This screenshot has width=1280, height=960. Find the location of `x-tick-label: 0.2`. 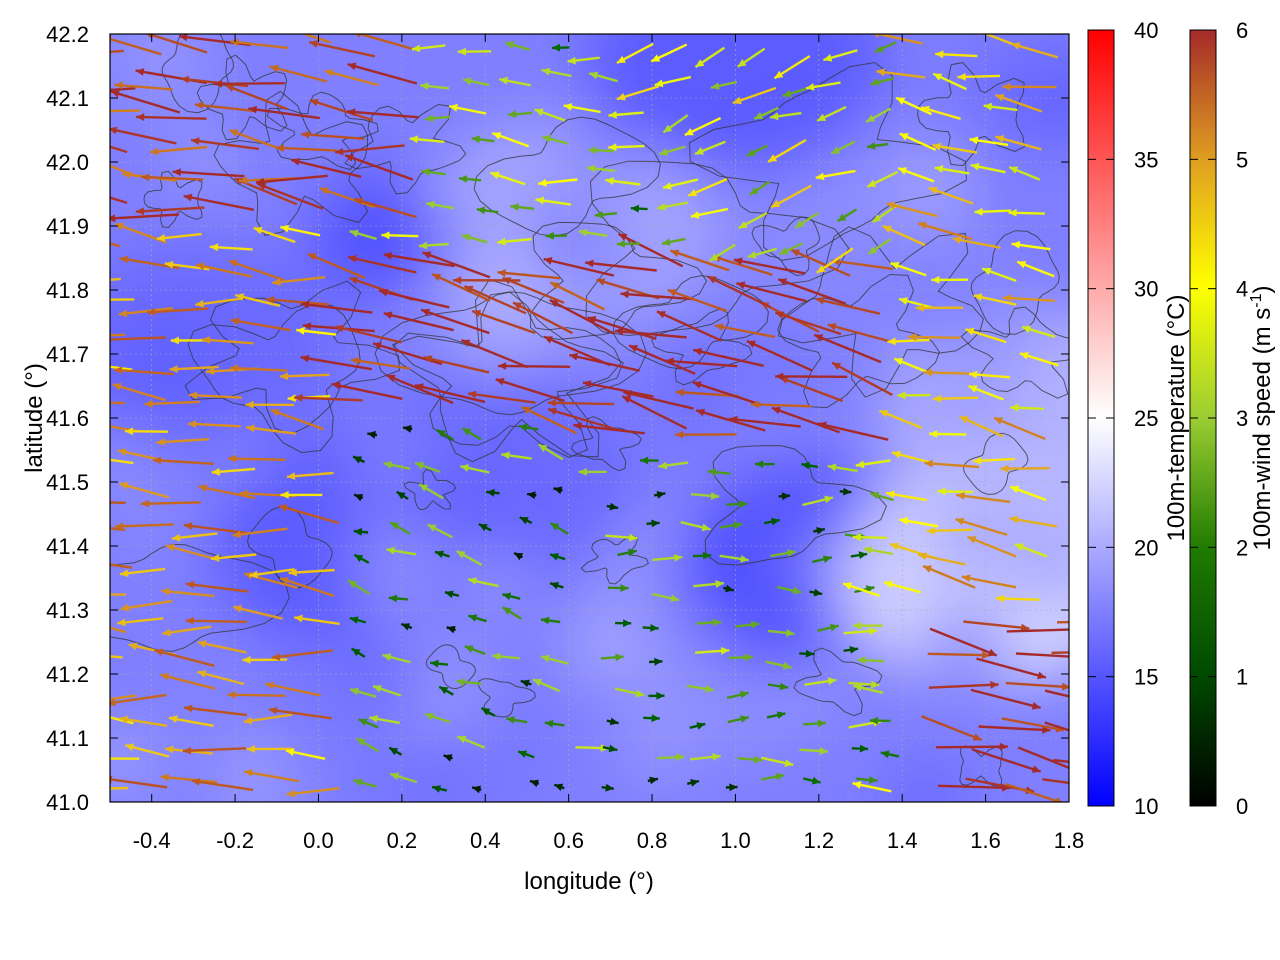

x-tick-label: 0.2 is located at coordinates (402, 840).